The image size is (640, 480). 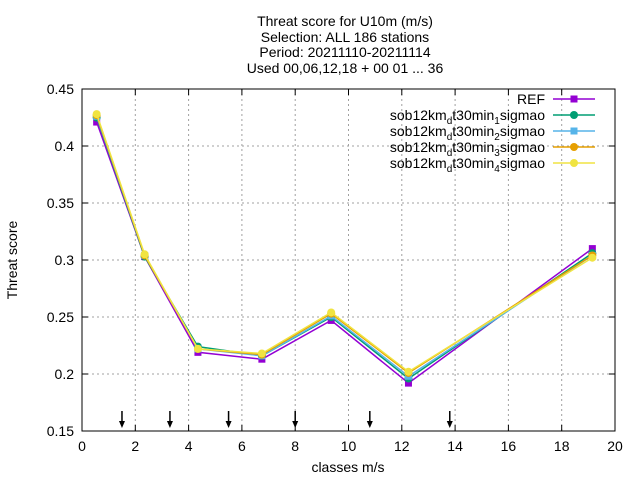 What do you see at coordinates (467, 149) in the screenshot?
I see `legend-label: sob12kmdt30min3sigmao` at bounding box center [467, 149].